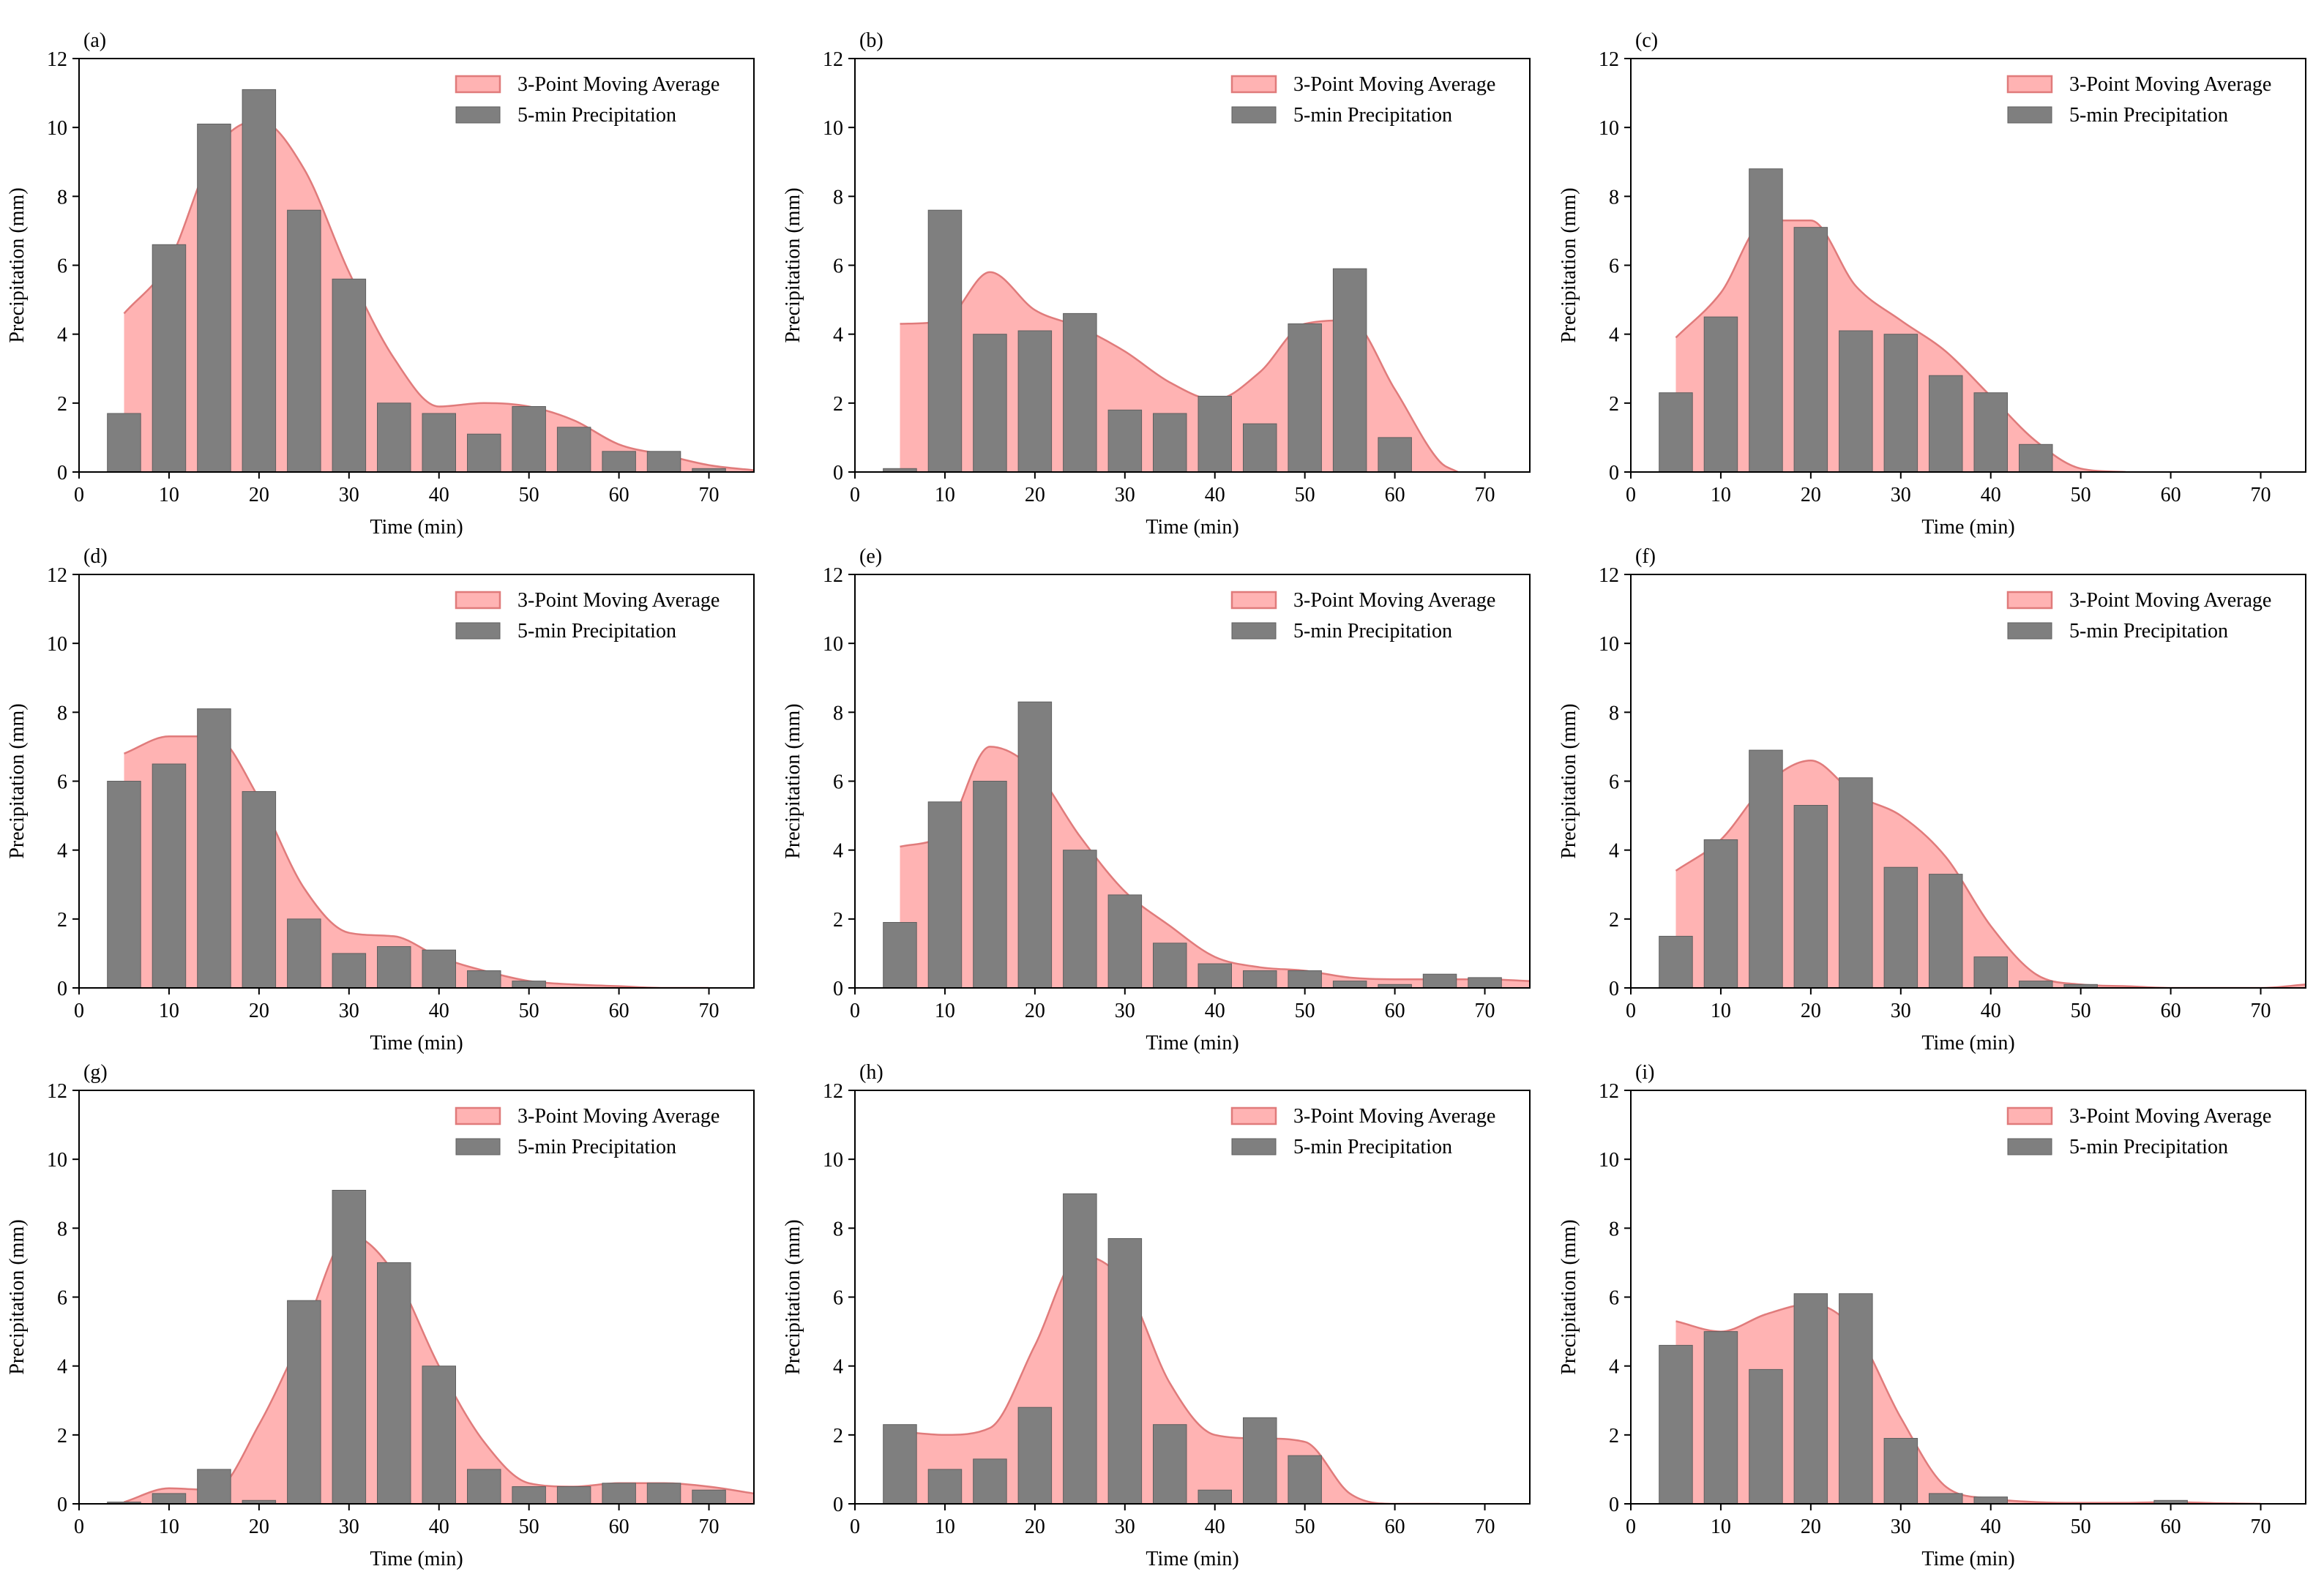 This screenshot has width=2324, height=1577. I want to click on x-tick-label: 10, so click(1721, 1527).